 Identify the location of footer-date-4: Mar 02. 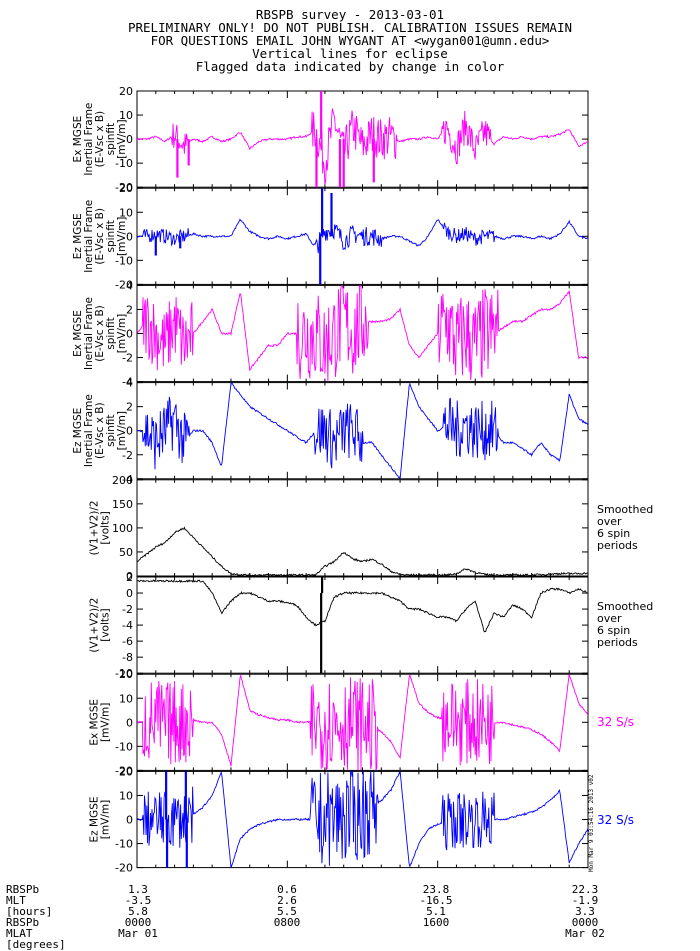
(585, 933).